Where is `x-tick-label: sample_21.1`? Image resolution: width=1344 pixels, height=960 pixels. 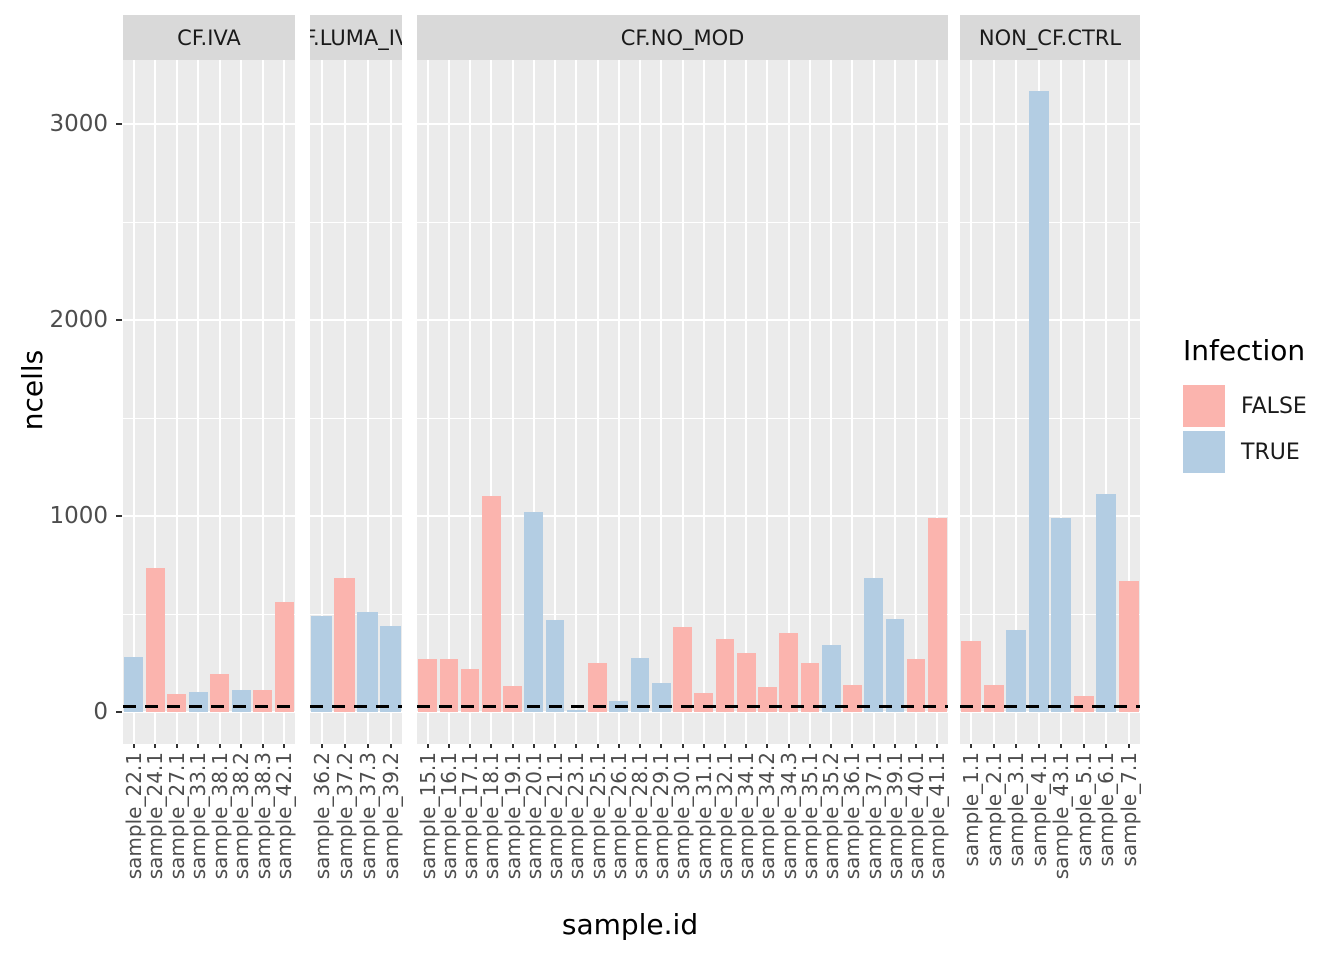 x-tick-label: sample_21.1 is located at coordinates (555, 848).